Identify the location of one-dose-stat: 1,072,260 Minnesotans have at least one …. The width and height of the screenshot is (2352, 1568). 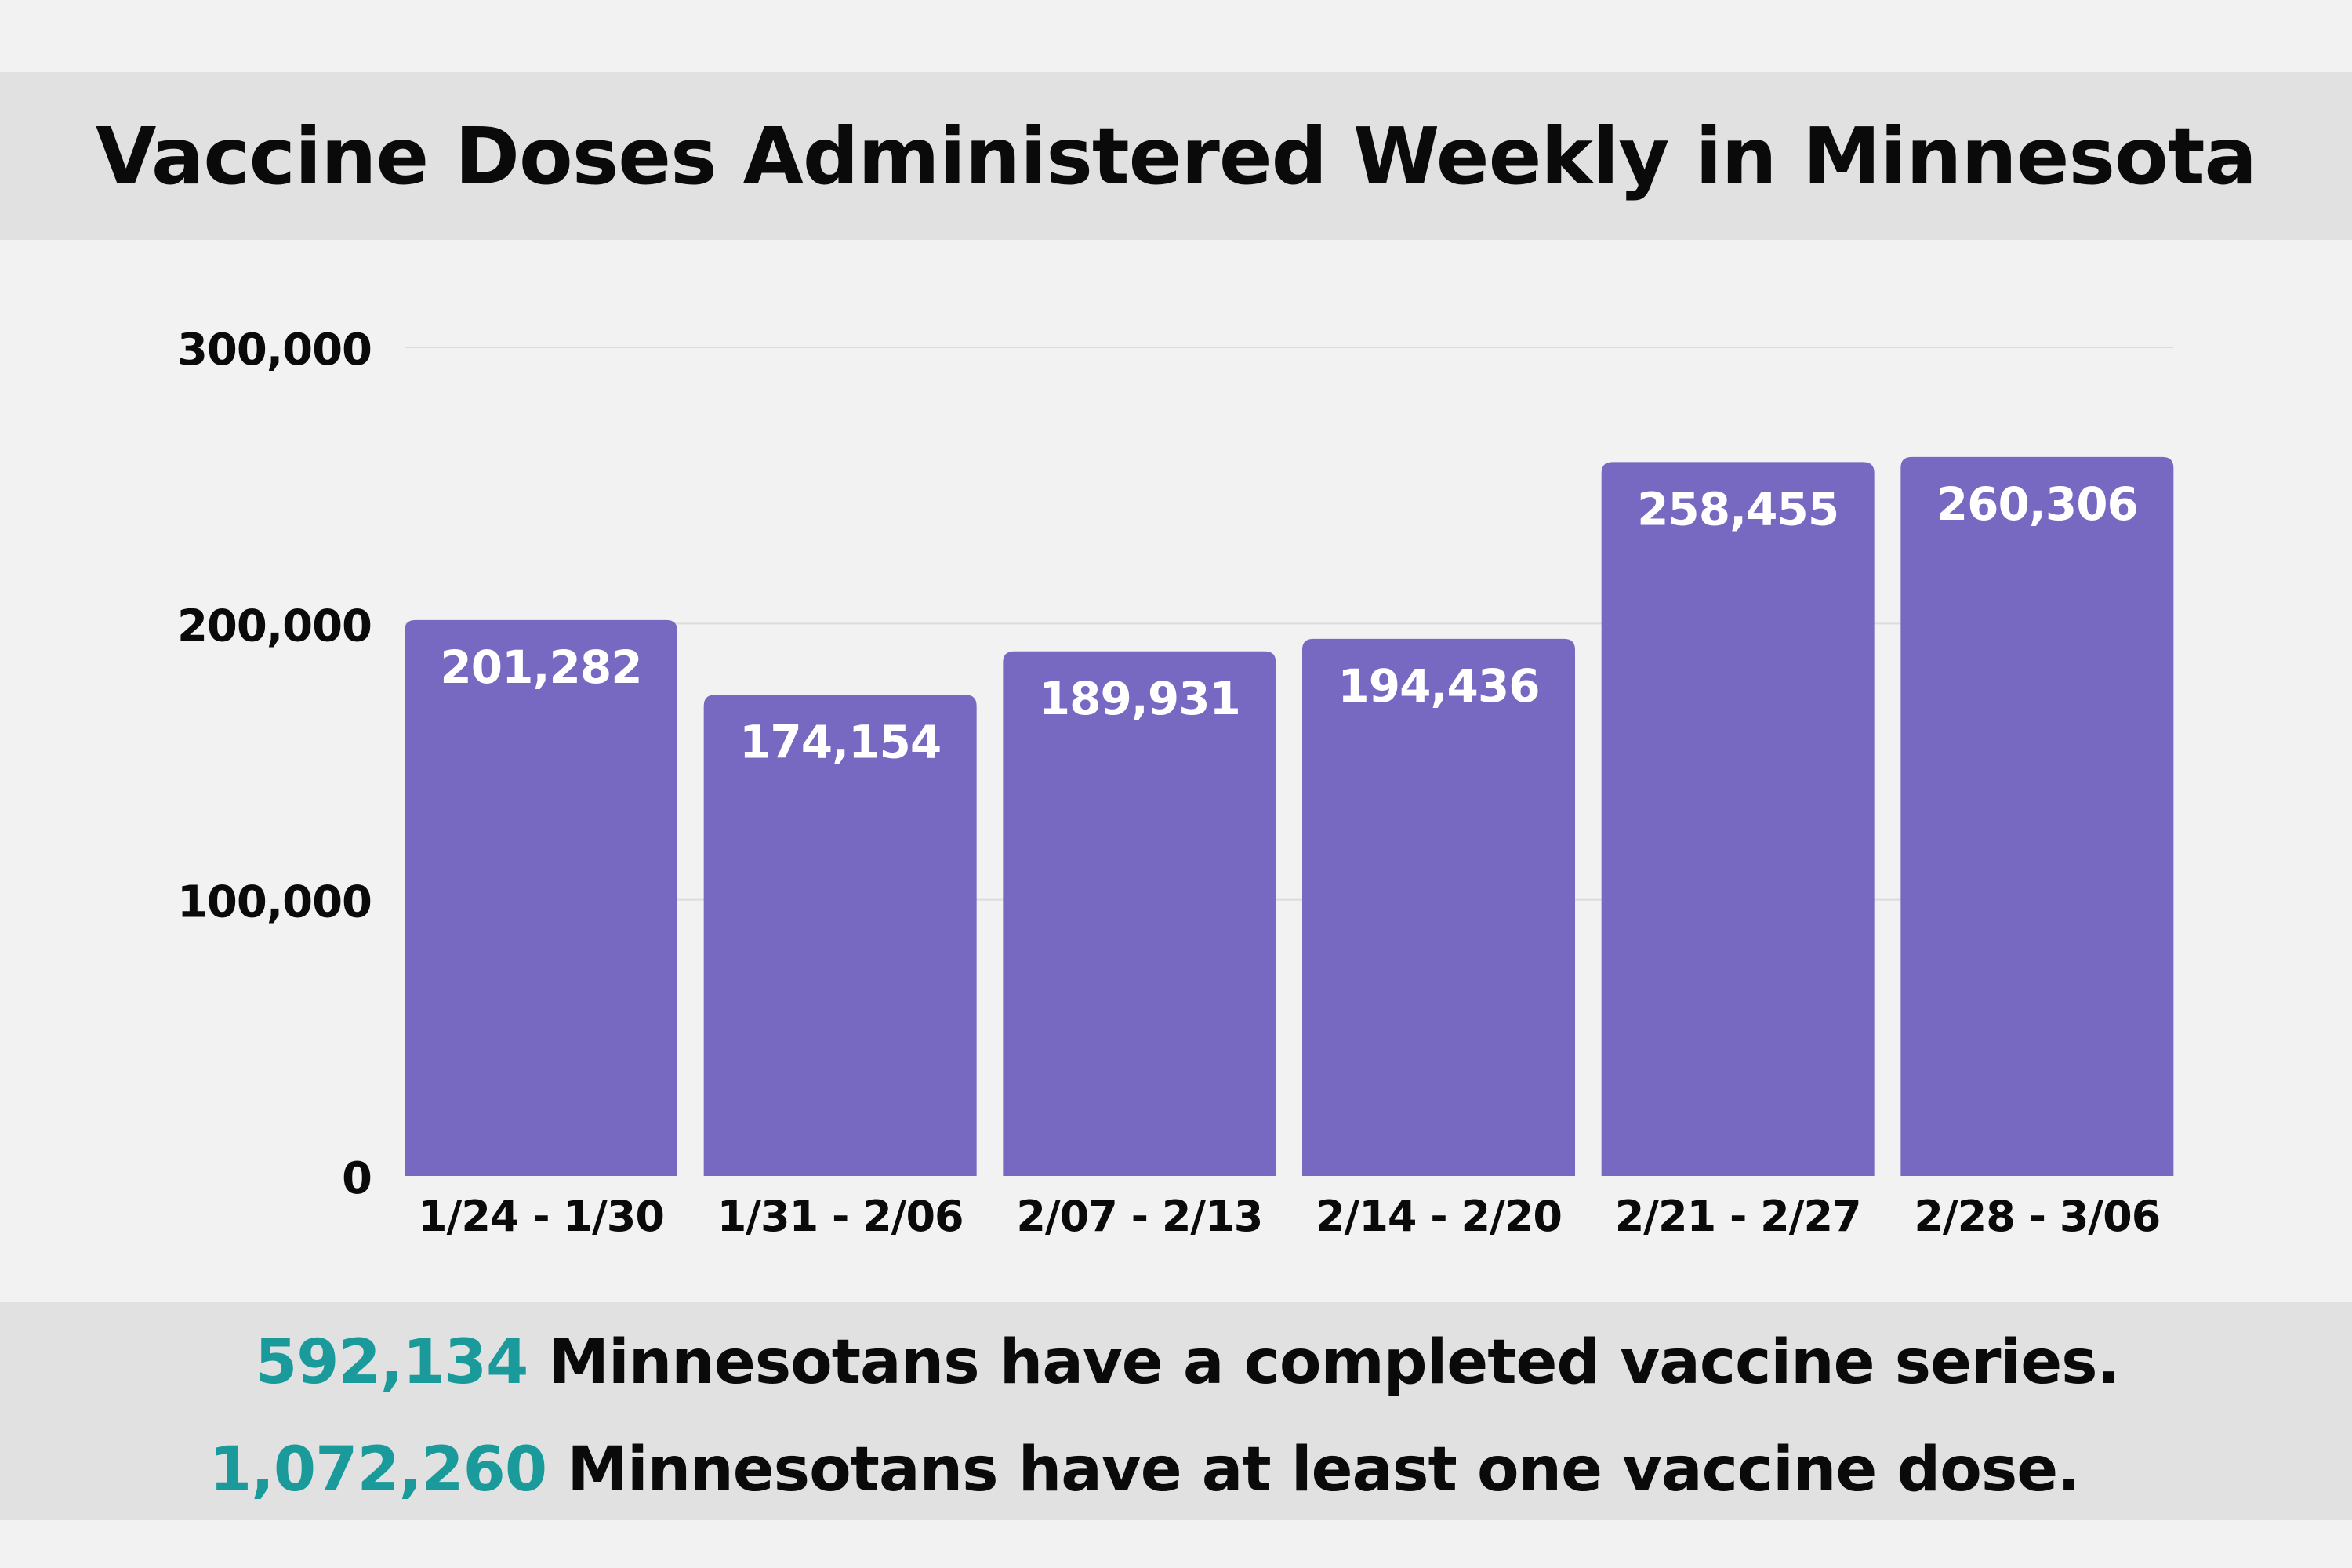
(1145, 1470).